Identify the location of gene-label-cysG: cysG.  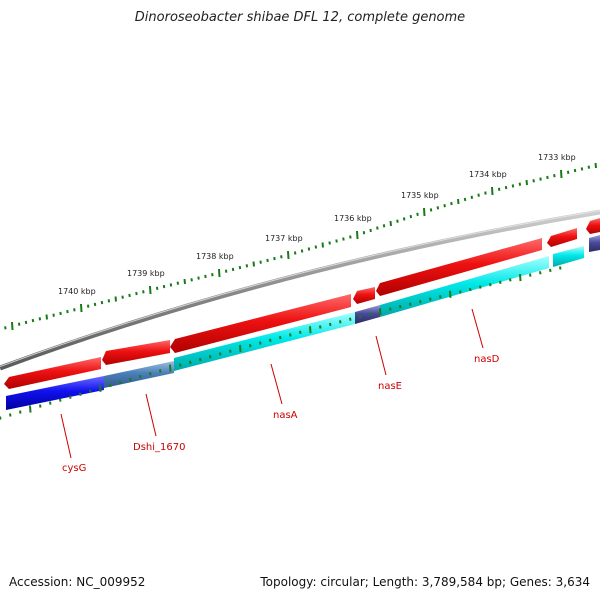
(74, 468).